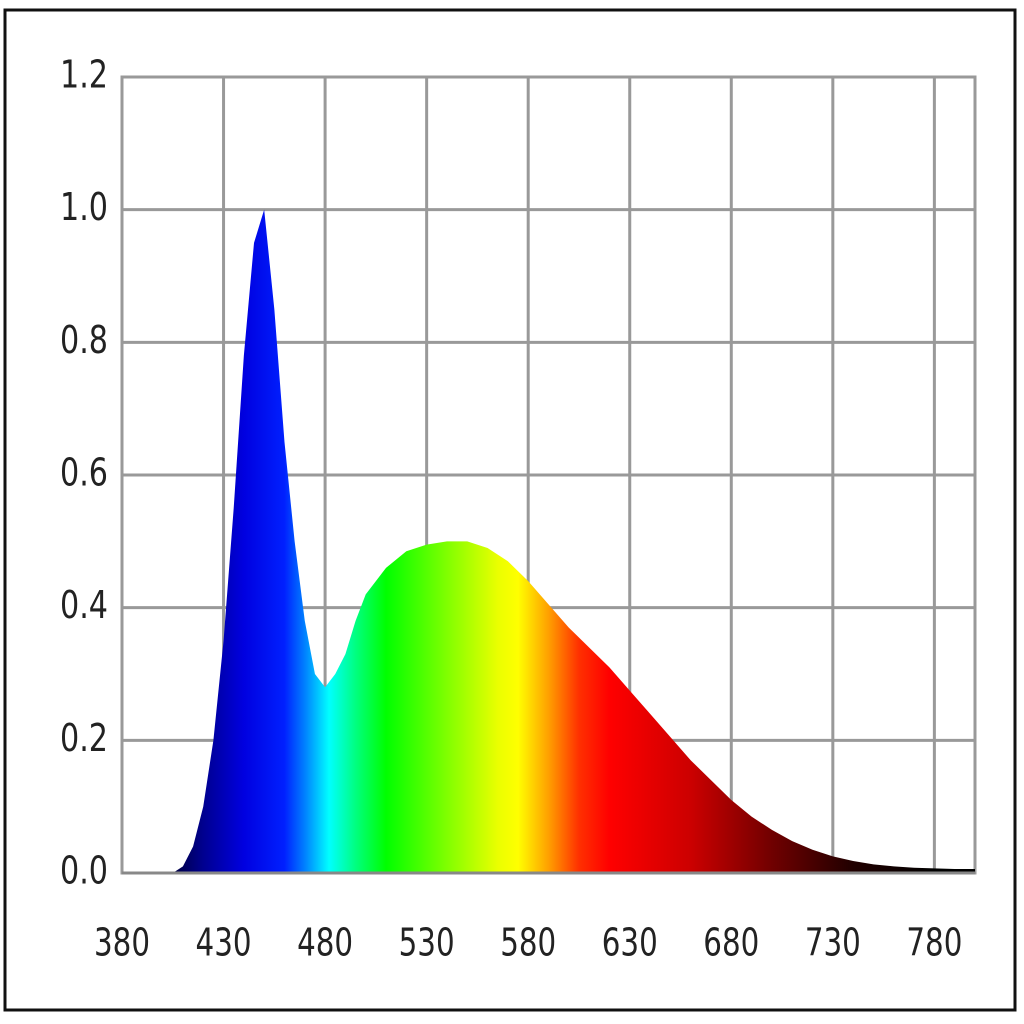  I want to click on y-tick-label: 1.0, so click(84, 207).